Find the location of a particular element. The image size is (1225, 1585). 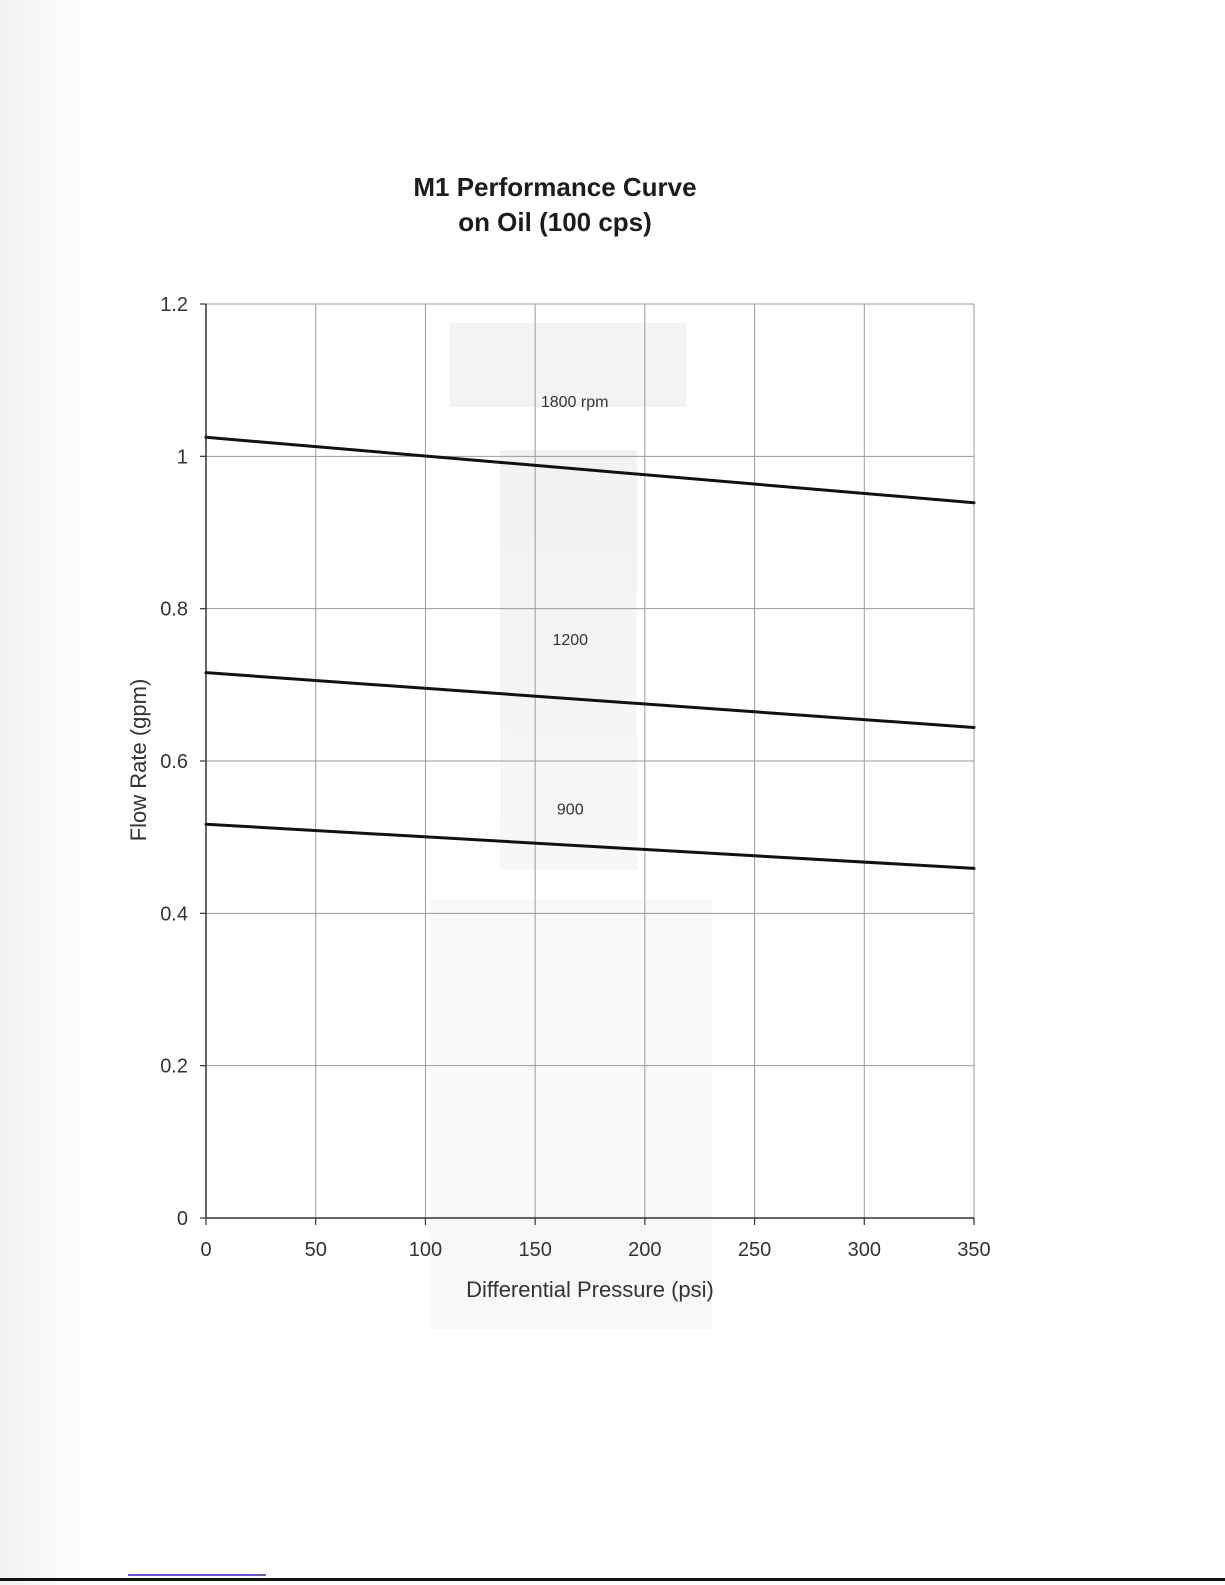

y-axis-label: Flow Rate (gpm) is located at coordinates (138, 760).